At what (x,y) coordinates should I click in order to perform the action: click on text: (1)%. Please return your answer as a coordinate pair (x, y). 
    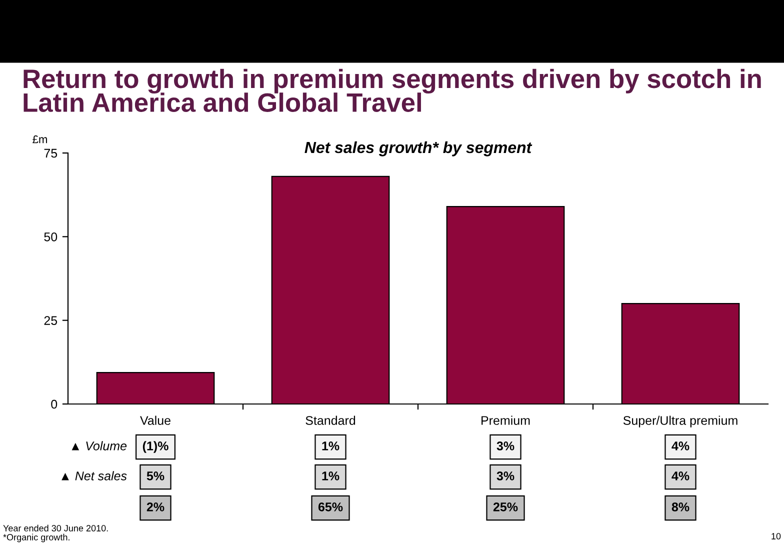
    Looking at the image, I should click on (155, 447).